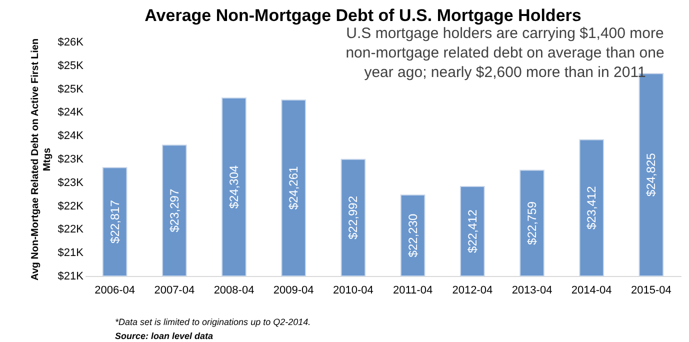 Image resolution: width=689 pixels, height=342 pixels. Describe the element at coordinates (164, 336) in the screenshot. I see `source-note: Source: loan level data` at that location.